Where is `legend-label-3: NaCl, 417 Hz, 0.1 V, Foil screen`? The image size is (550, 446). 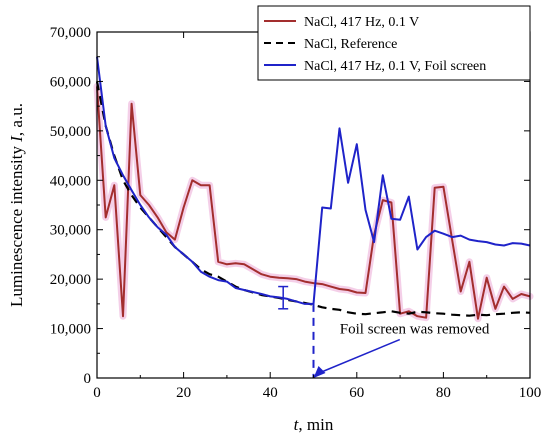
legend-label-3: NaCl, 417 Hz, 0.1 V, Foil screen is located at coordinates (395, 66).